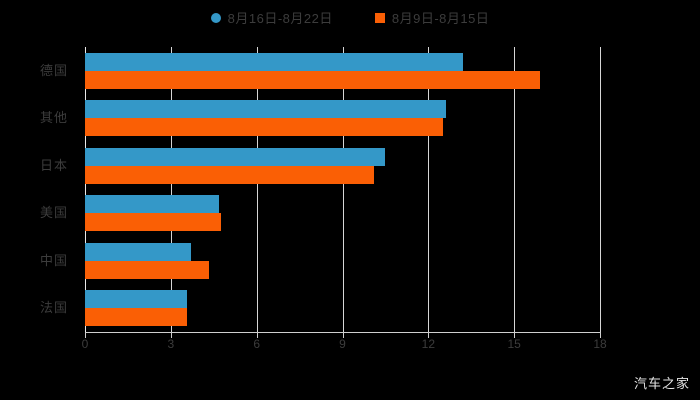 This screenshot has height=400, width=700. Describe the element at coordinates (53, 70) in the screenshot. I see `y-axis-label: 德国` at that location.